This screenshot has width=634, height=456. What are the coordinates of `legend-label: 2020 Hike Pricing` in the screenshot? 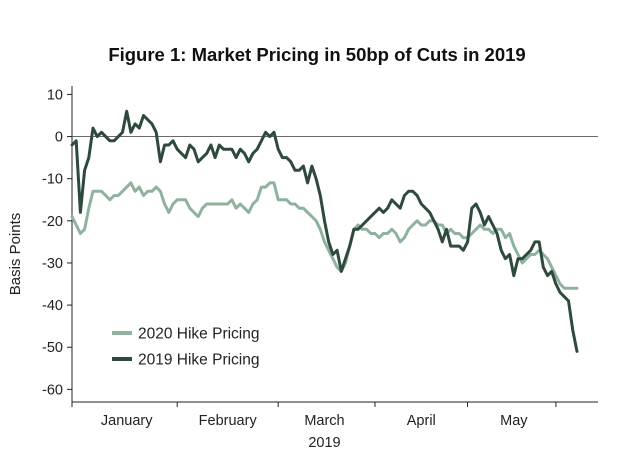 It's located at (198, 334).